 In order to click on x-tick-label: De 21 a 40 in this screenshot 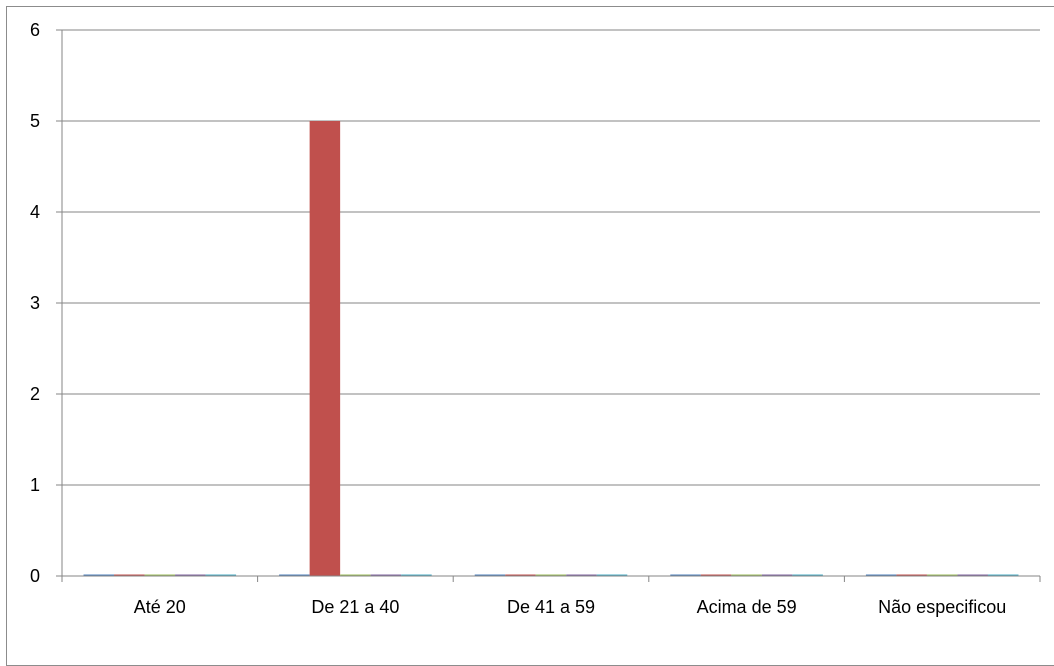, I will do `click(355, 607)`.